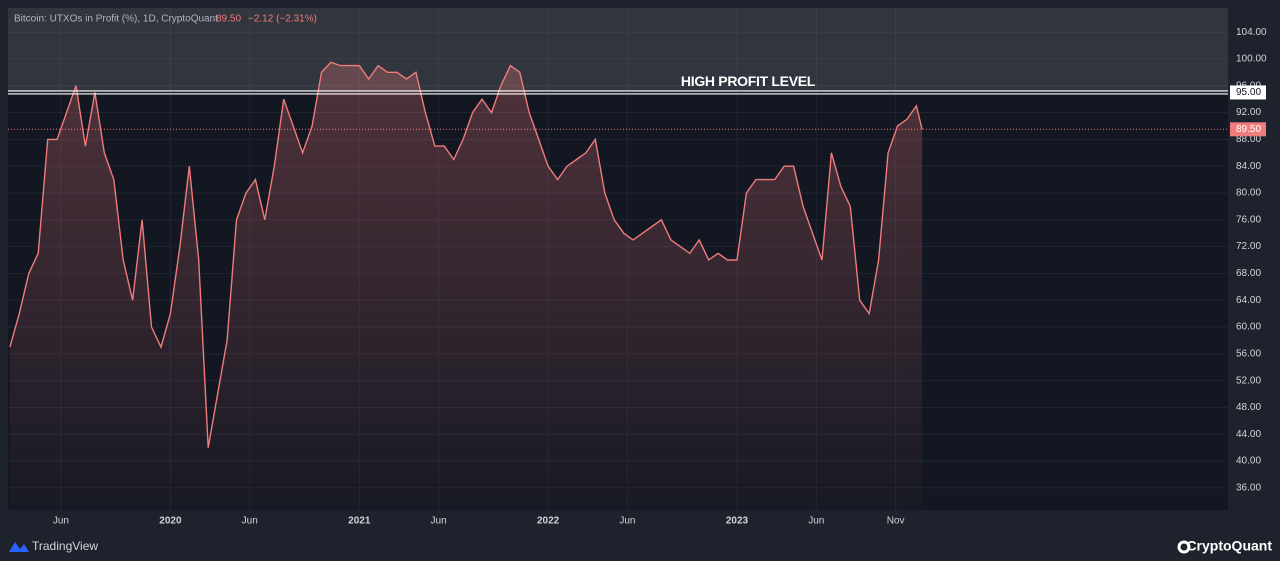 The width and height of the screenshot is (1280, 561). Describe the element at coordinates (282, 19) in the screenshot. I see `change: −2.12 (−2.31%)` at that location.